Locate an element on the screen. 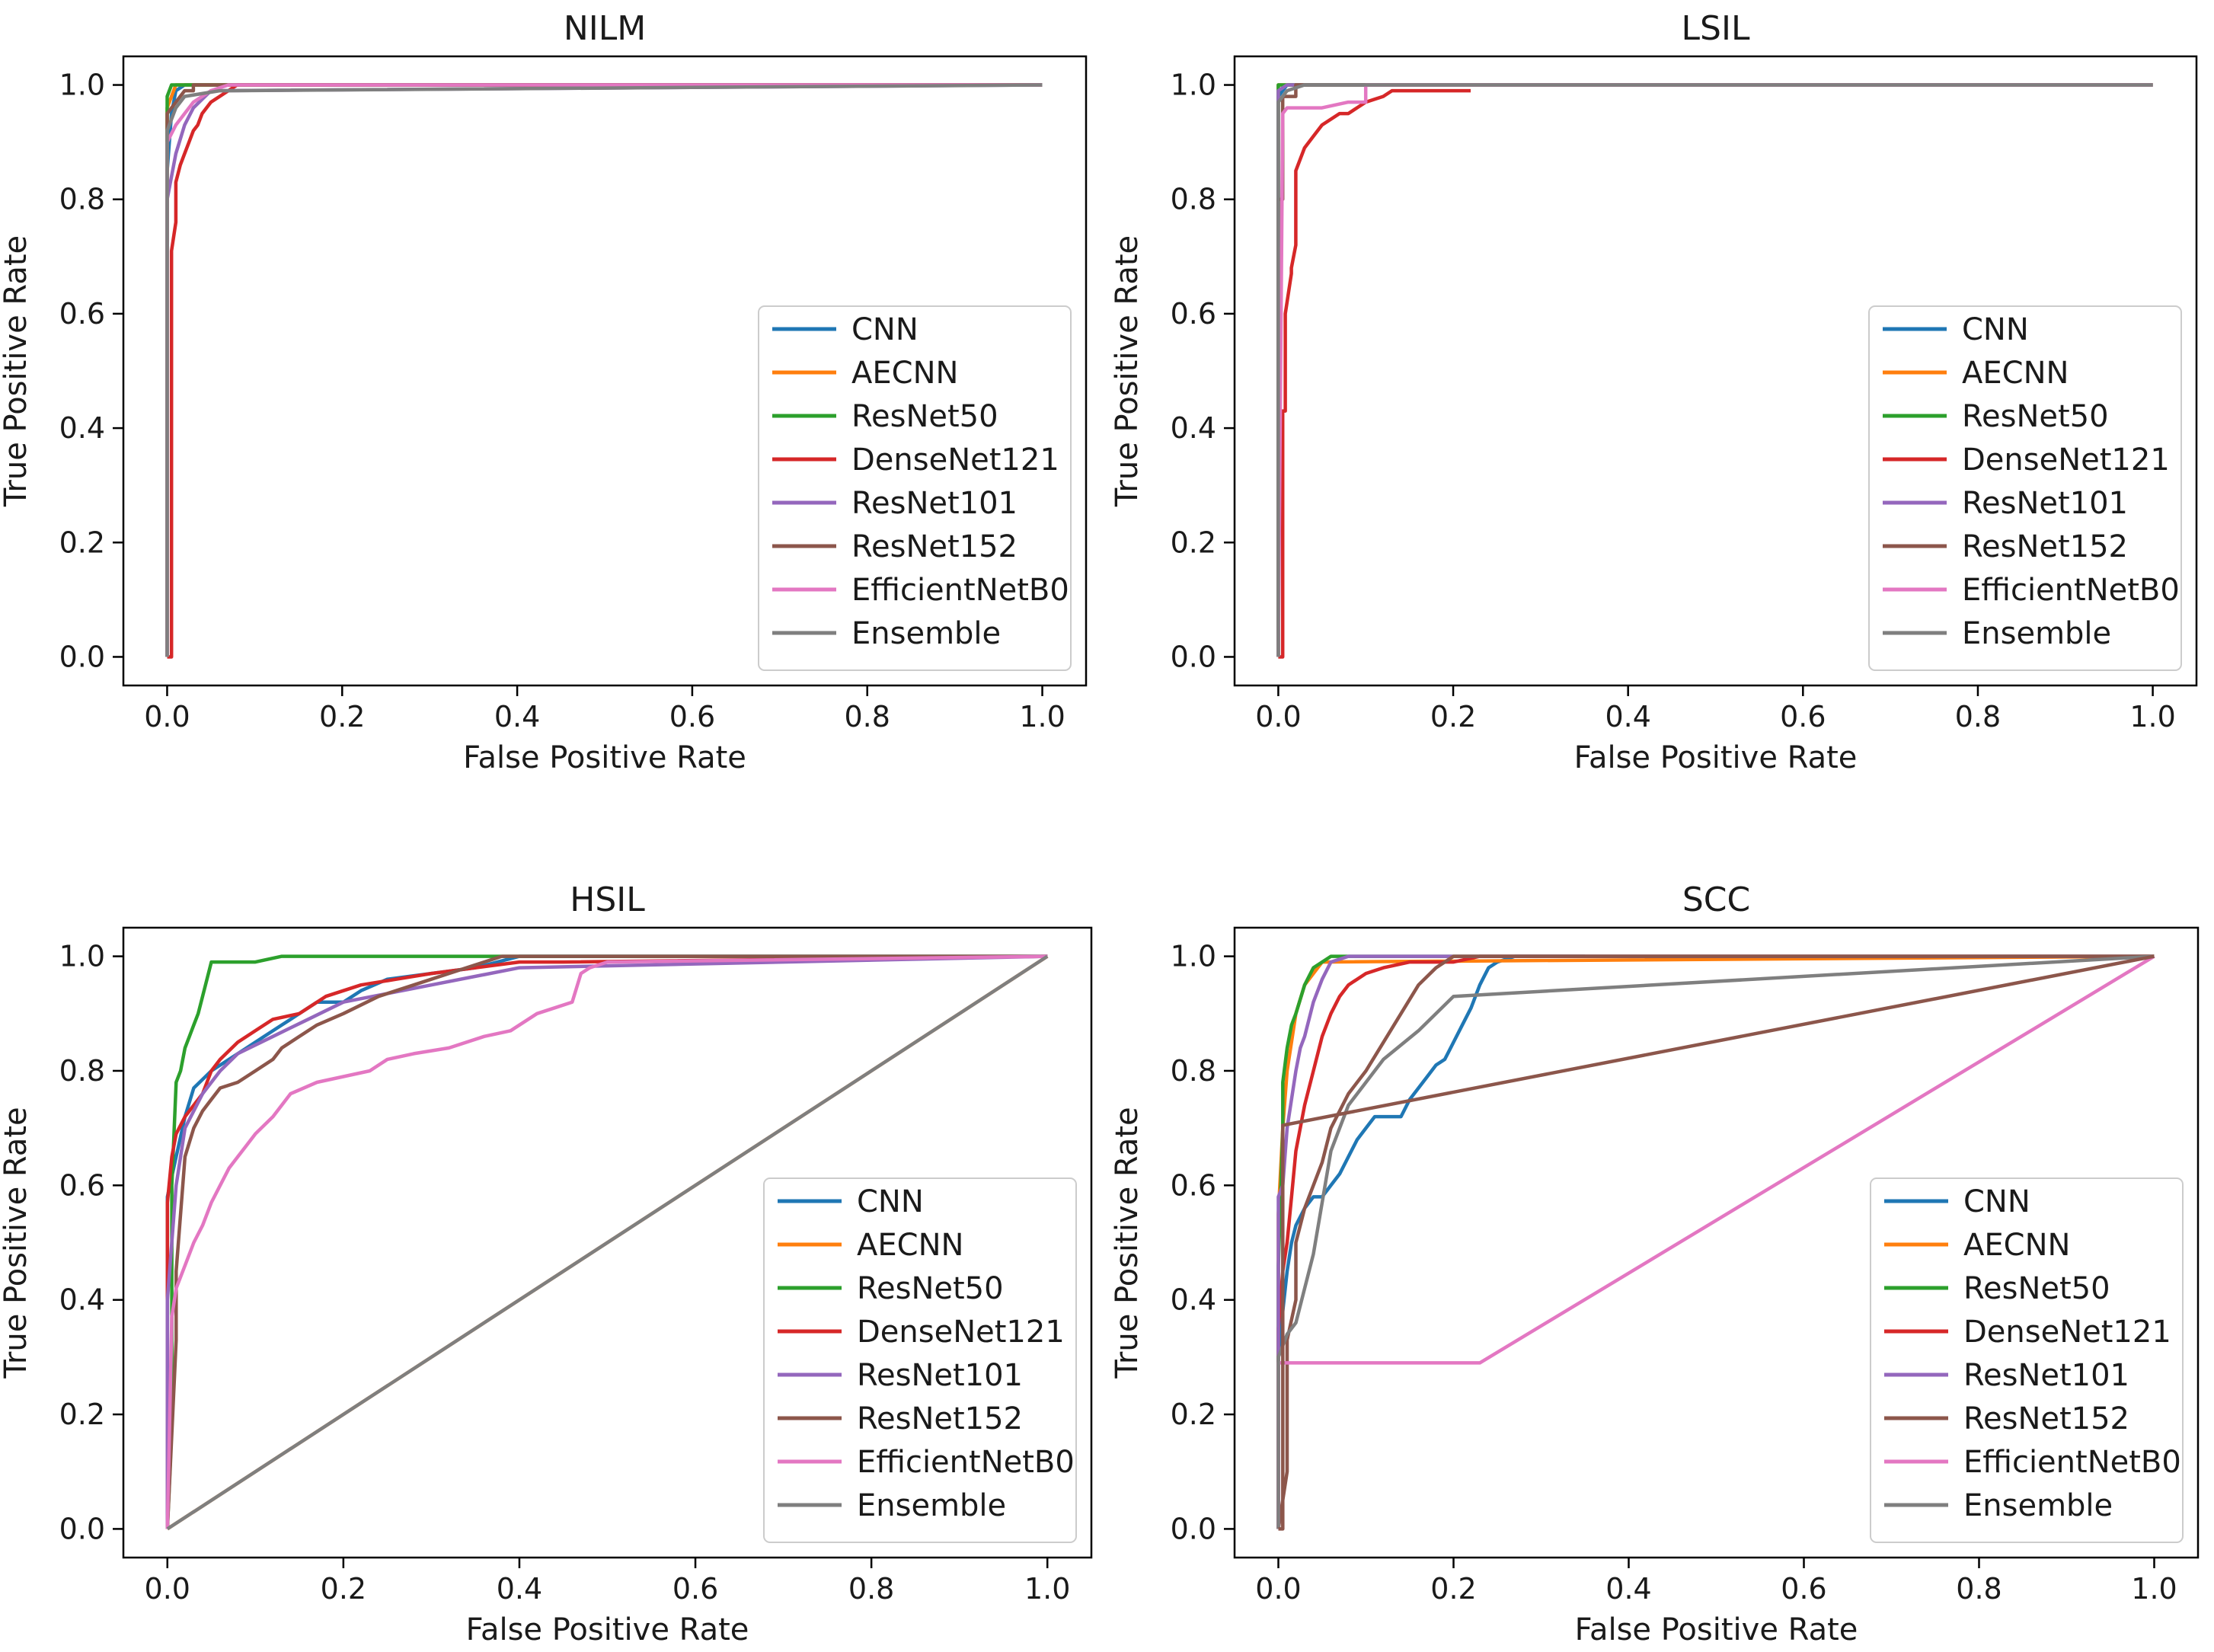  y-tick-label: 0.8 is located at coordinates (82, 1071).